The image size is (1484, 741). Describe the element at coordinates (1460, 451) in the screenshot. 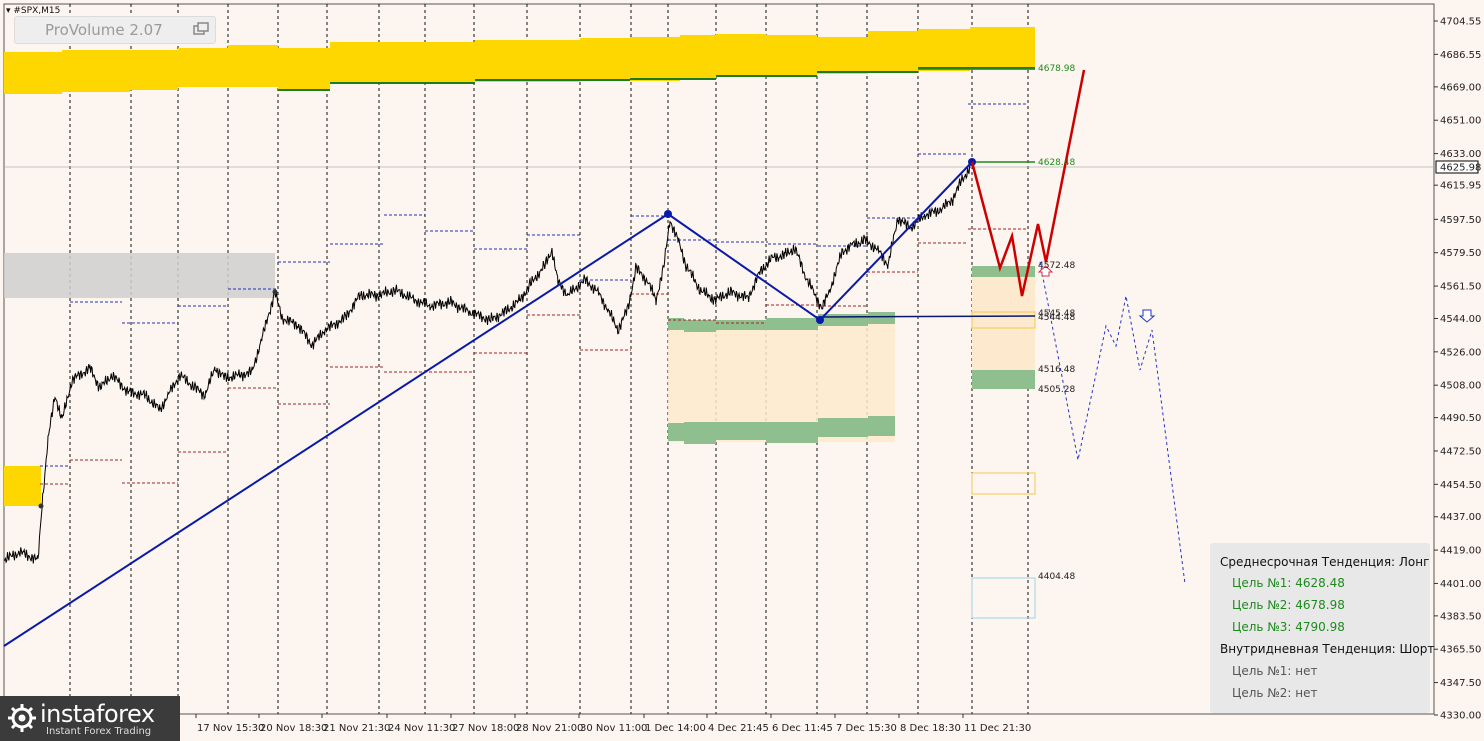

I see `price-tick-label: 4472.50` at that location.